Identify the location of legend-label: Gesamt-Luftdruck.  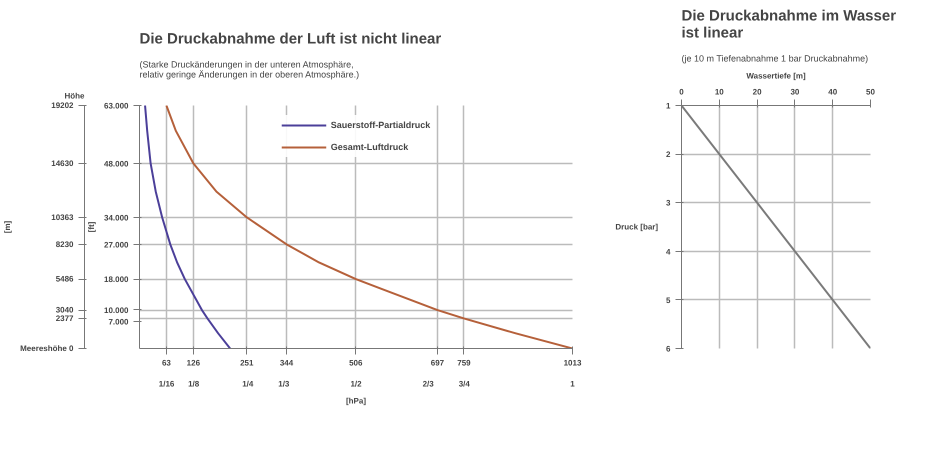
(369, 147).